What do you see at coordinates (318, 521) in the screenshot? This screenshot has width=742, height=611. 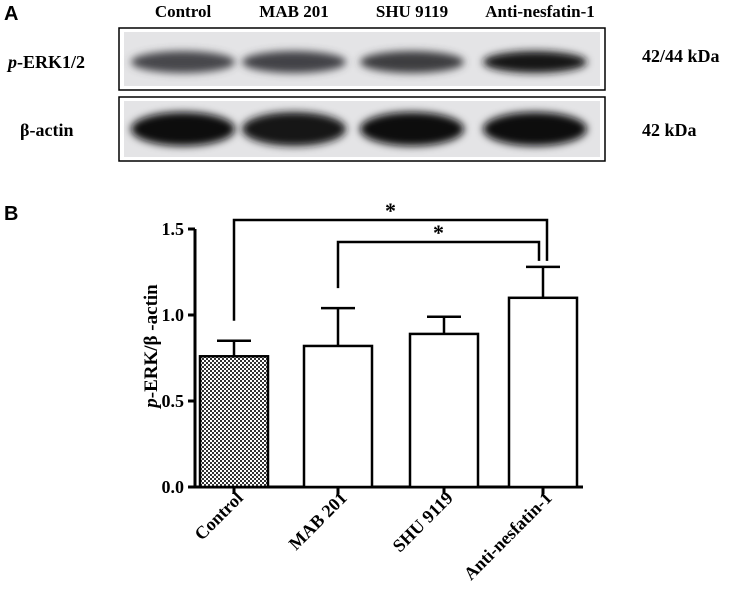 I see `x-tick-label: MAB 201` at bounding box center [318, 521].